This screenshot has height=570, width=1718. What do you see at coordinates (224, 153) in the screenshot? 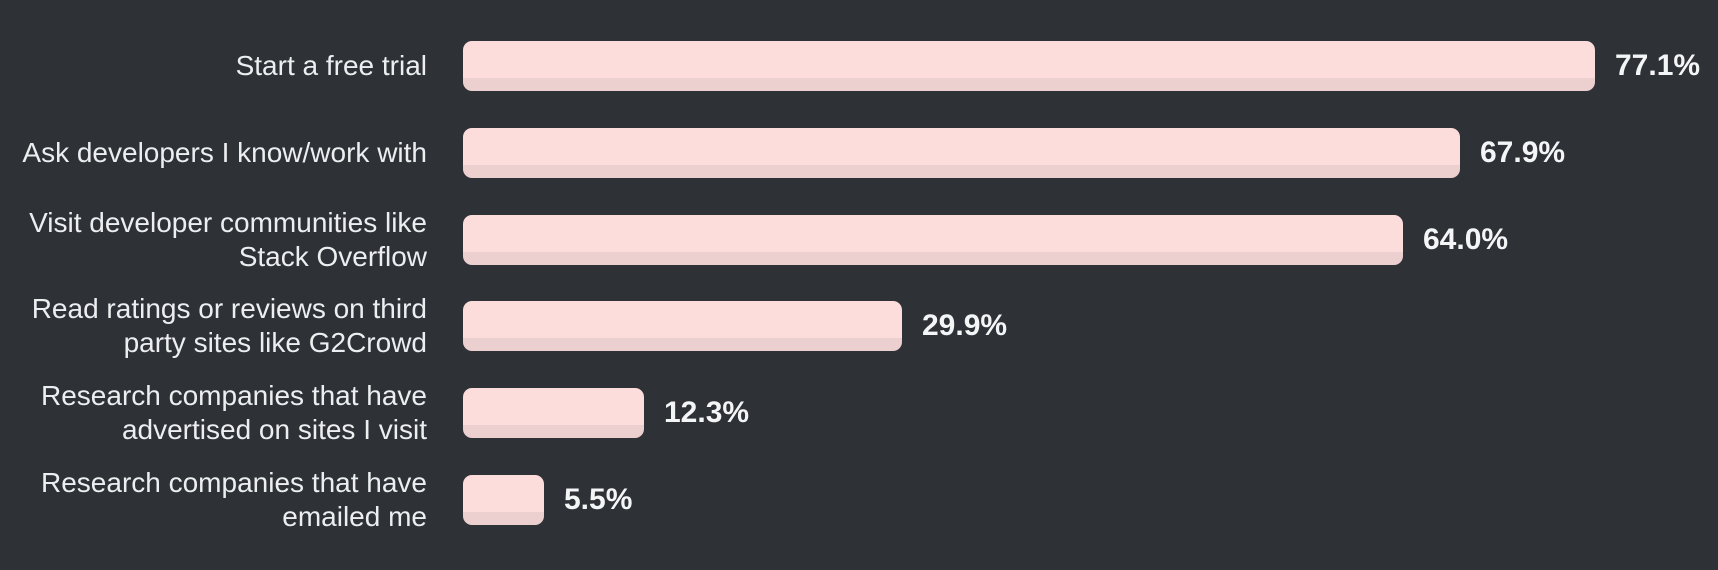
I see `category-label: Ask developers I know/work with` at bounding box center [224, 153].